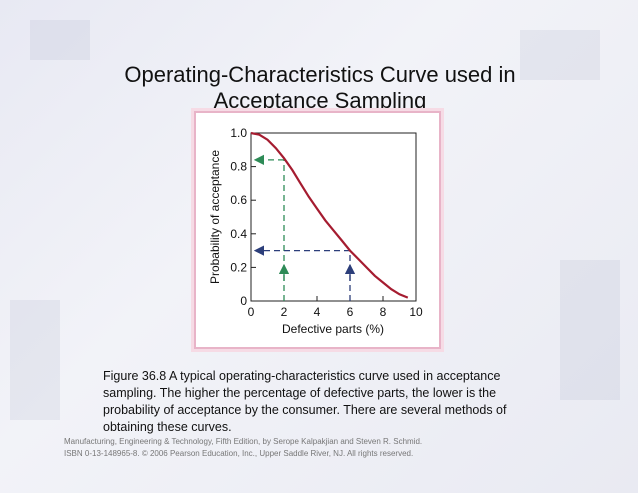  I want to click on x-tick-label: 0, so click(251, 312).